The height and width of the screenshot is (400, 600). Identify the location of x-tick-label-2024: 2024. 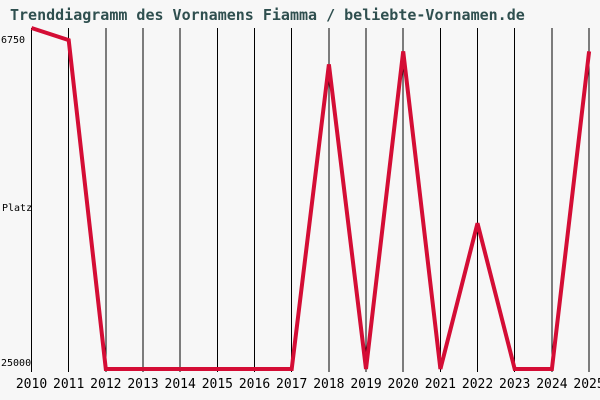
(552, 384).